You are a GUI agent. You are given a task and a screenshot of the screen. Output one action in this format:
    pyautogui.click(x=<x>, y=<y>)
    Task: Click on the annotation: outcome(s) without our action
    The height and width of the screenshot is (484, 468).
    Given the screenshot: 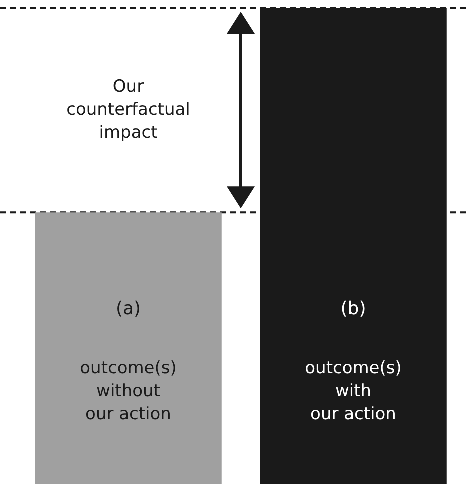 What is the action you would take?
    pyautogui.click(x=128, y=391)
    